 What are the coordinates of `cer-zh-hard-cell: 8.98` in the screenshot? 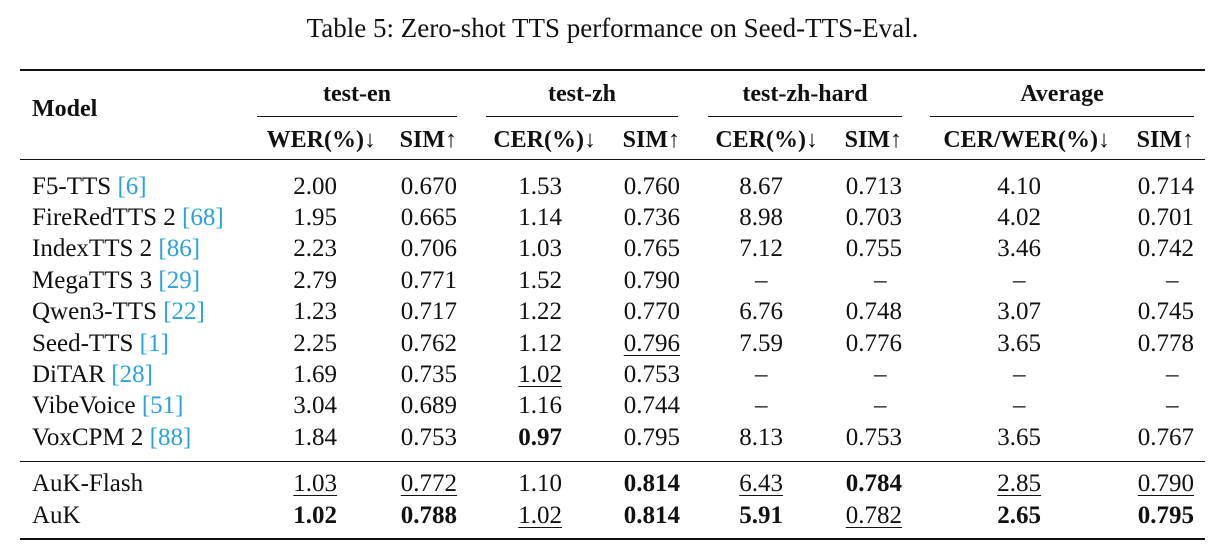 It's located at (761, 217).